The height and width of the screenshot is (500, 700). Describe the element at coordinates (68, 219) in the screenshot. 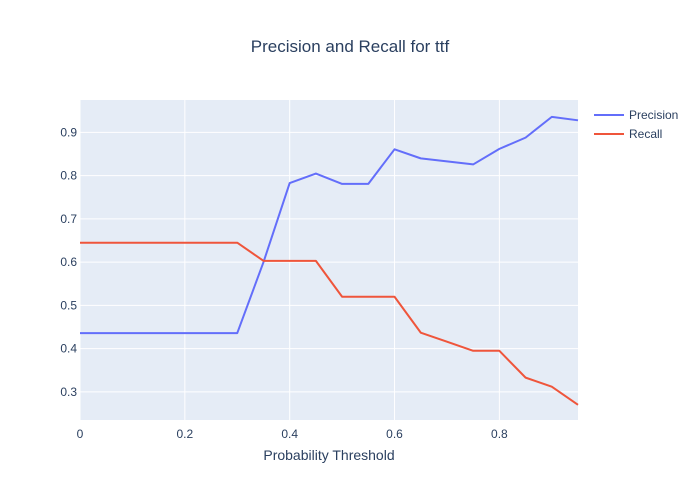

I see `y-tick-label: 0.7` at that location.